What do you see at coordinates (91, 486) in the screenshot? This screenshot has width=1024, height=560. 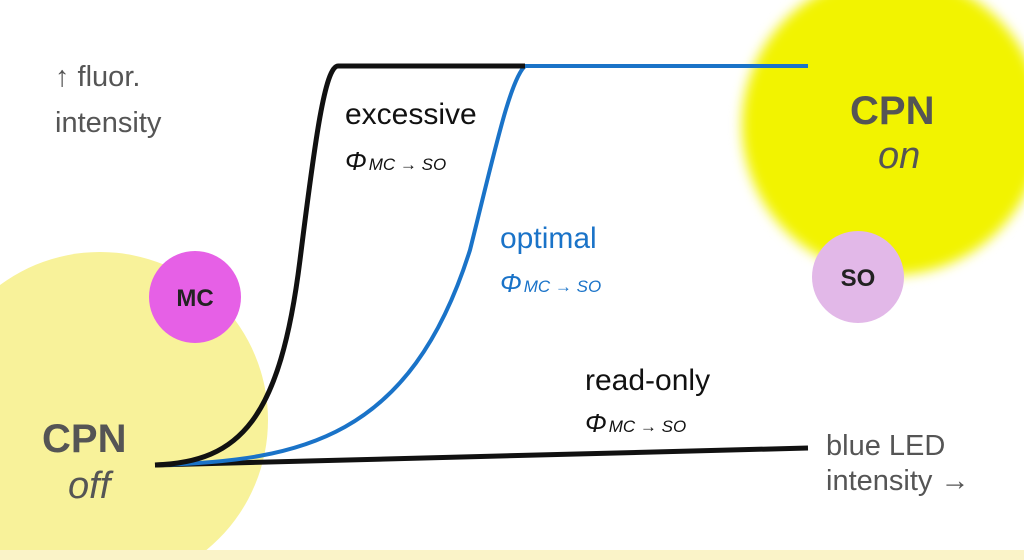 I see `state-subtitle: off` at bounding box center [91, 486].